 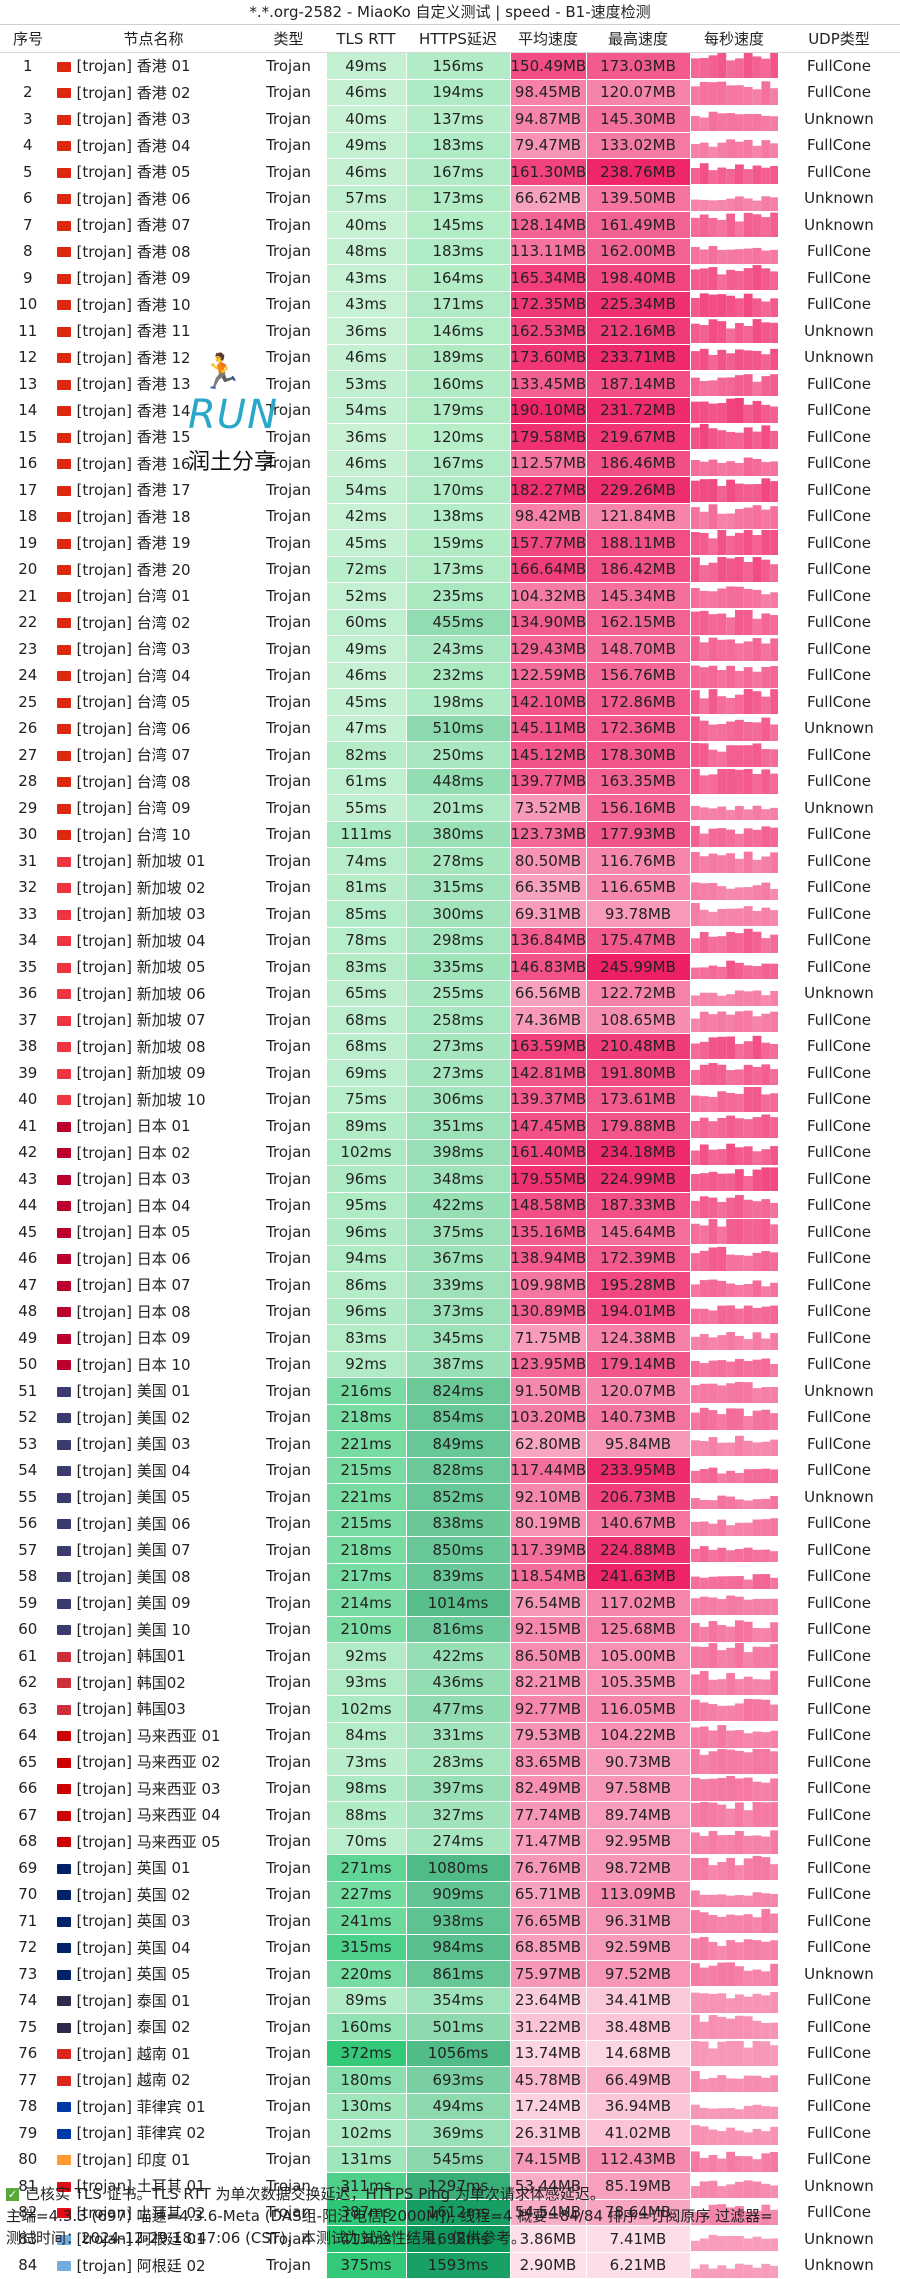 I want to click on tls-rtt: 45ms, so click(x=366, y=543).